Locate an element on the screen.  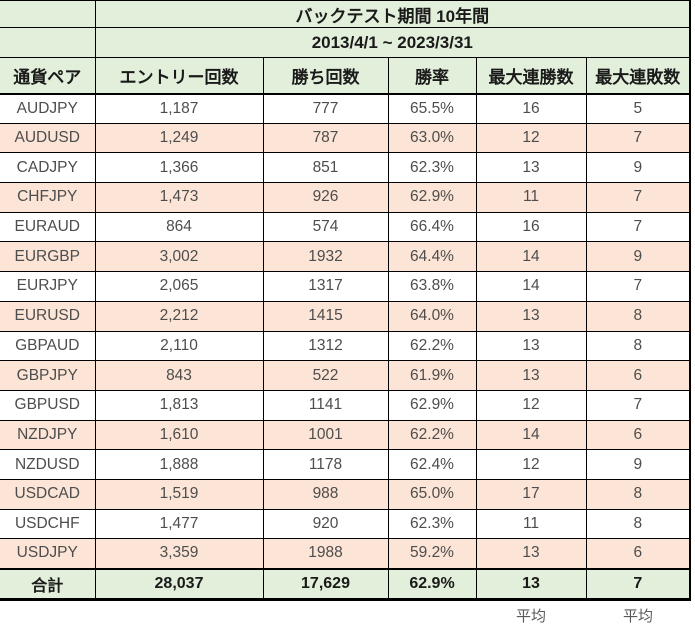
table-row: EURJPY 2,065 1317 63.8% 14 7 is located at coordinates (346, 286).